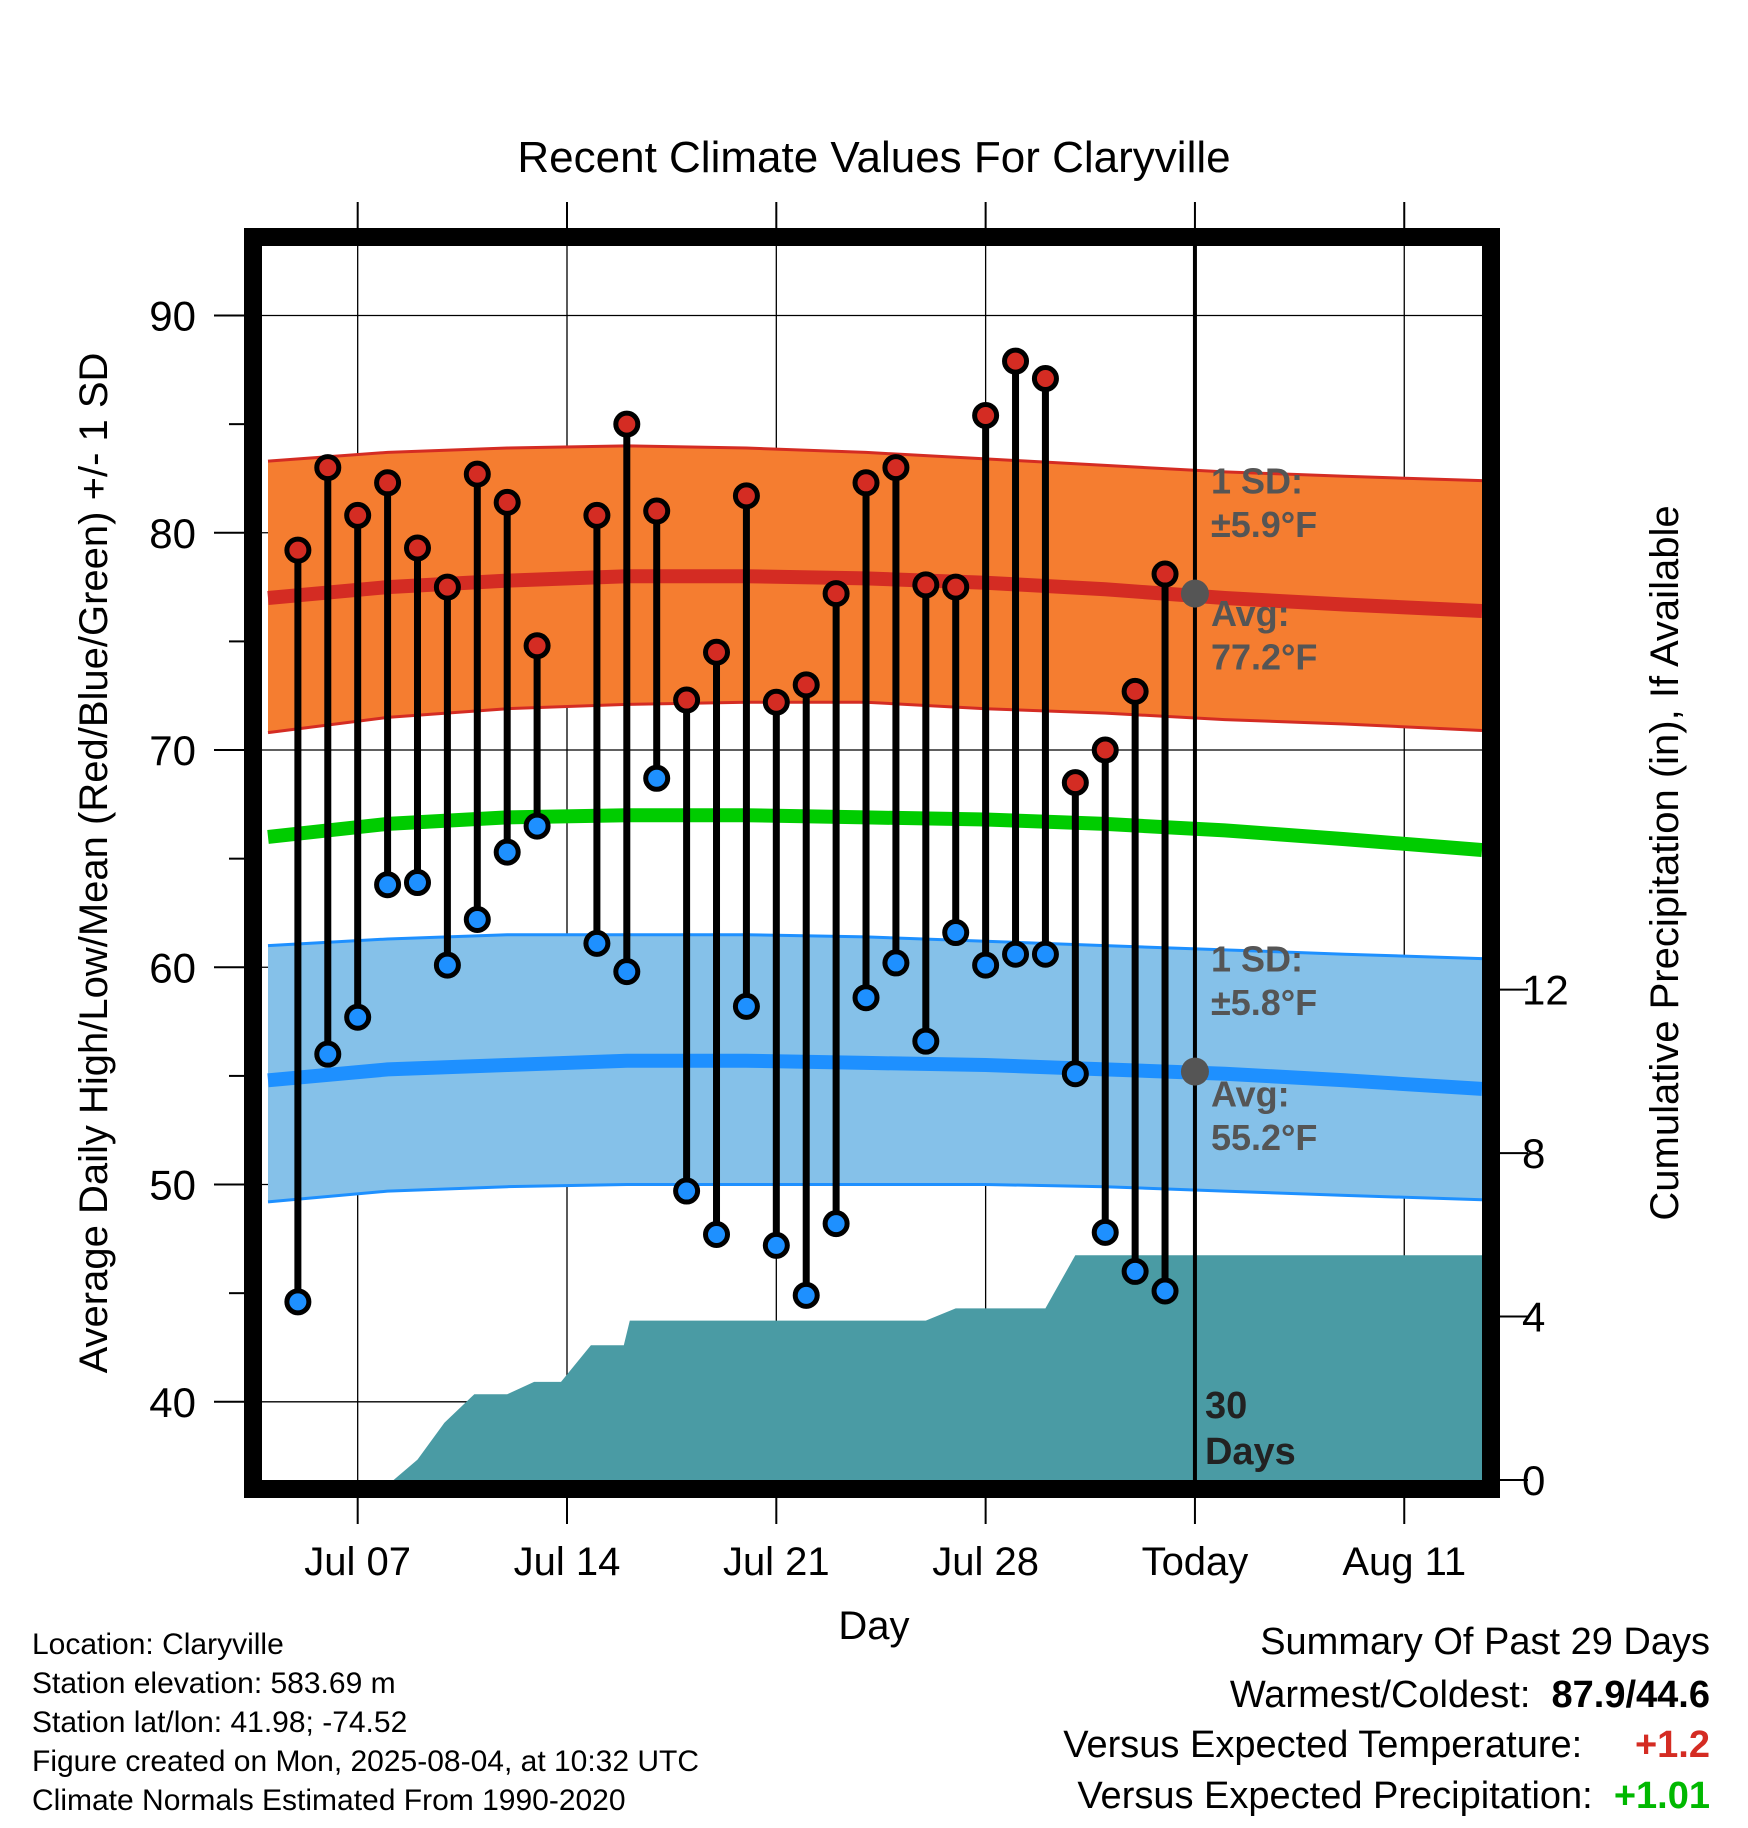  What do you see at coordinates (172, 316) in the screenshot?
I see `y-tick-label-5: 90` at bounding box center [172, 316].